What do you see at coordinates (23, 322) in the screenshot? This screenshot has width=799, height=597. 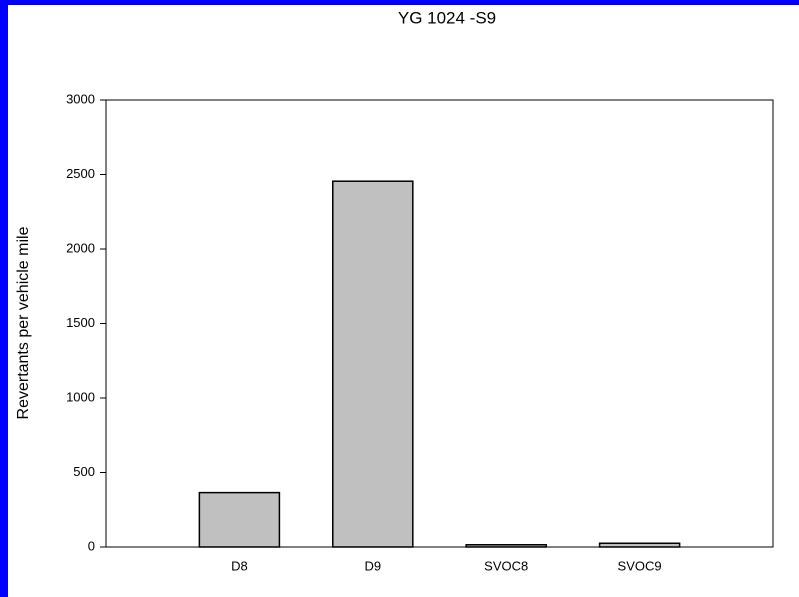 I see `y-axis-label: Revertants per vehicle mile` at bounding box center [23, 322].